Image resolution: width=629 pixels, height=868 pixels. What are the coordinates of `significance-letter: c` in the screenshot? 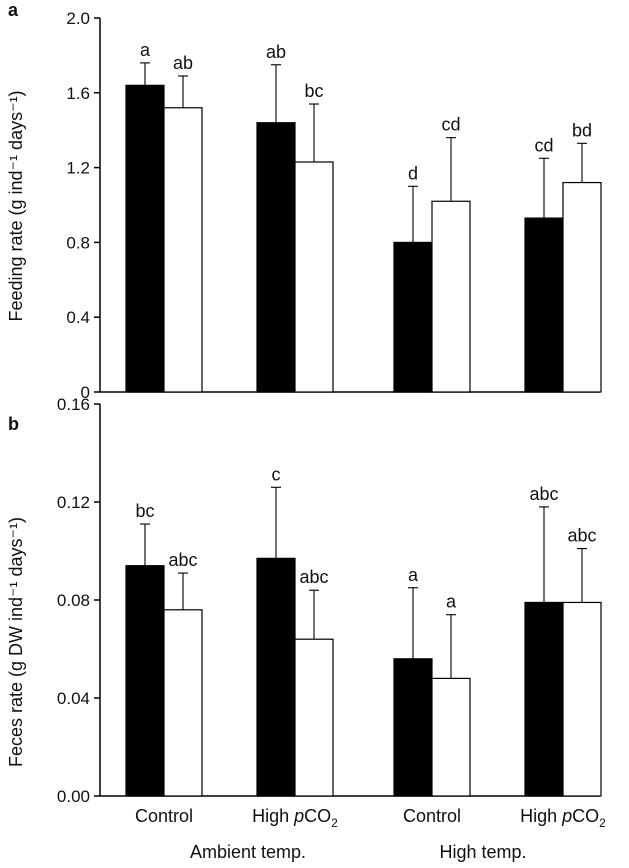 It's located at (276, 474).